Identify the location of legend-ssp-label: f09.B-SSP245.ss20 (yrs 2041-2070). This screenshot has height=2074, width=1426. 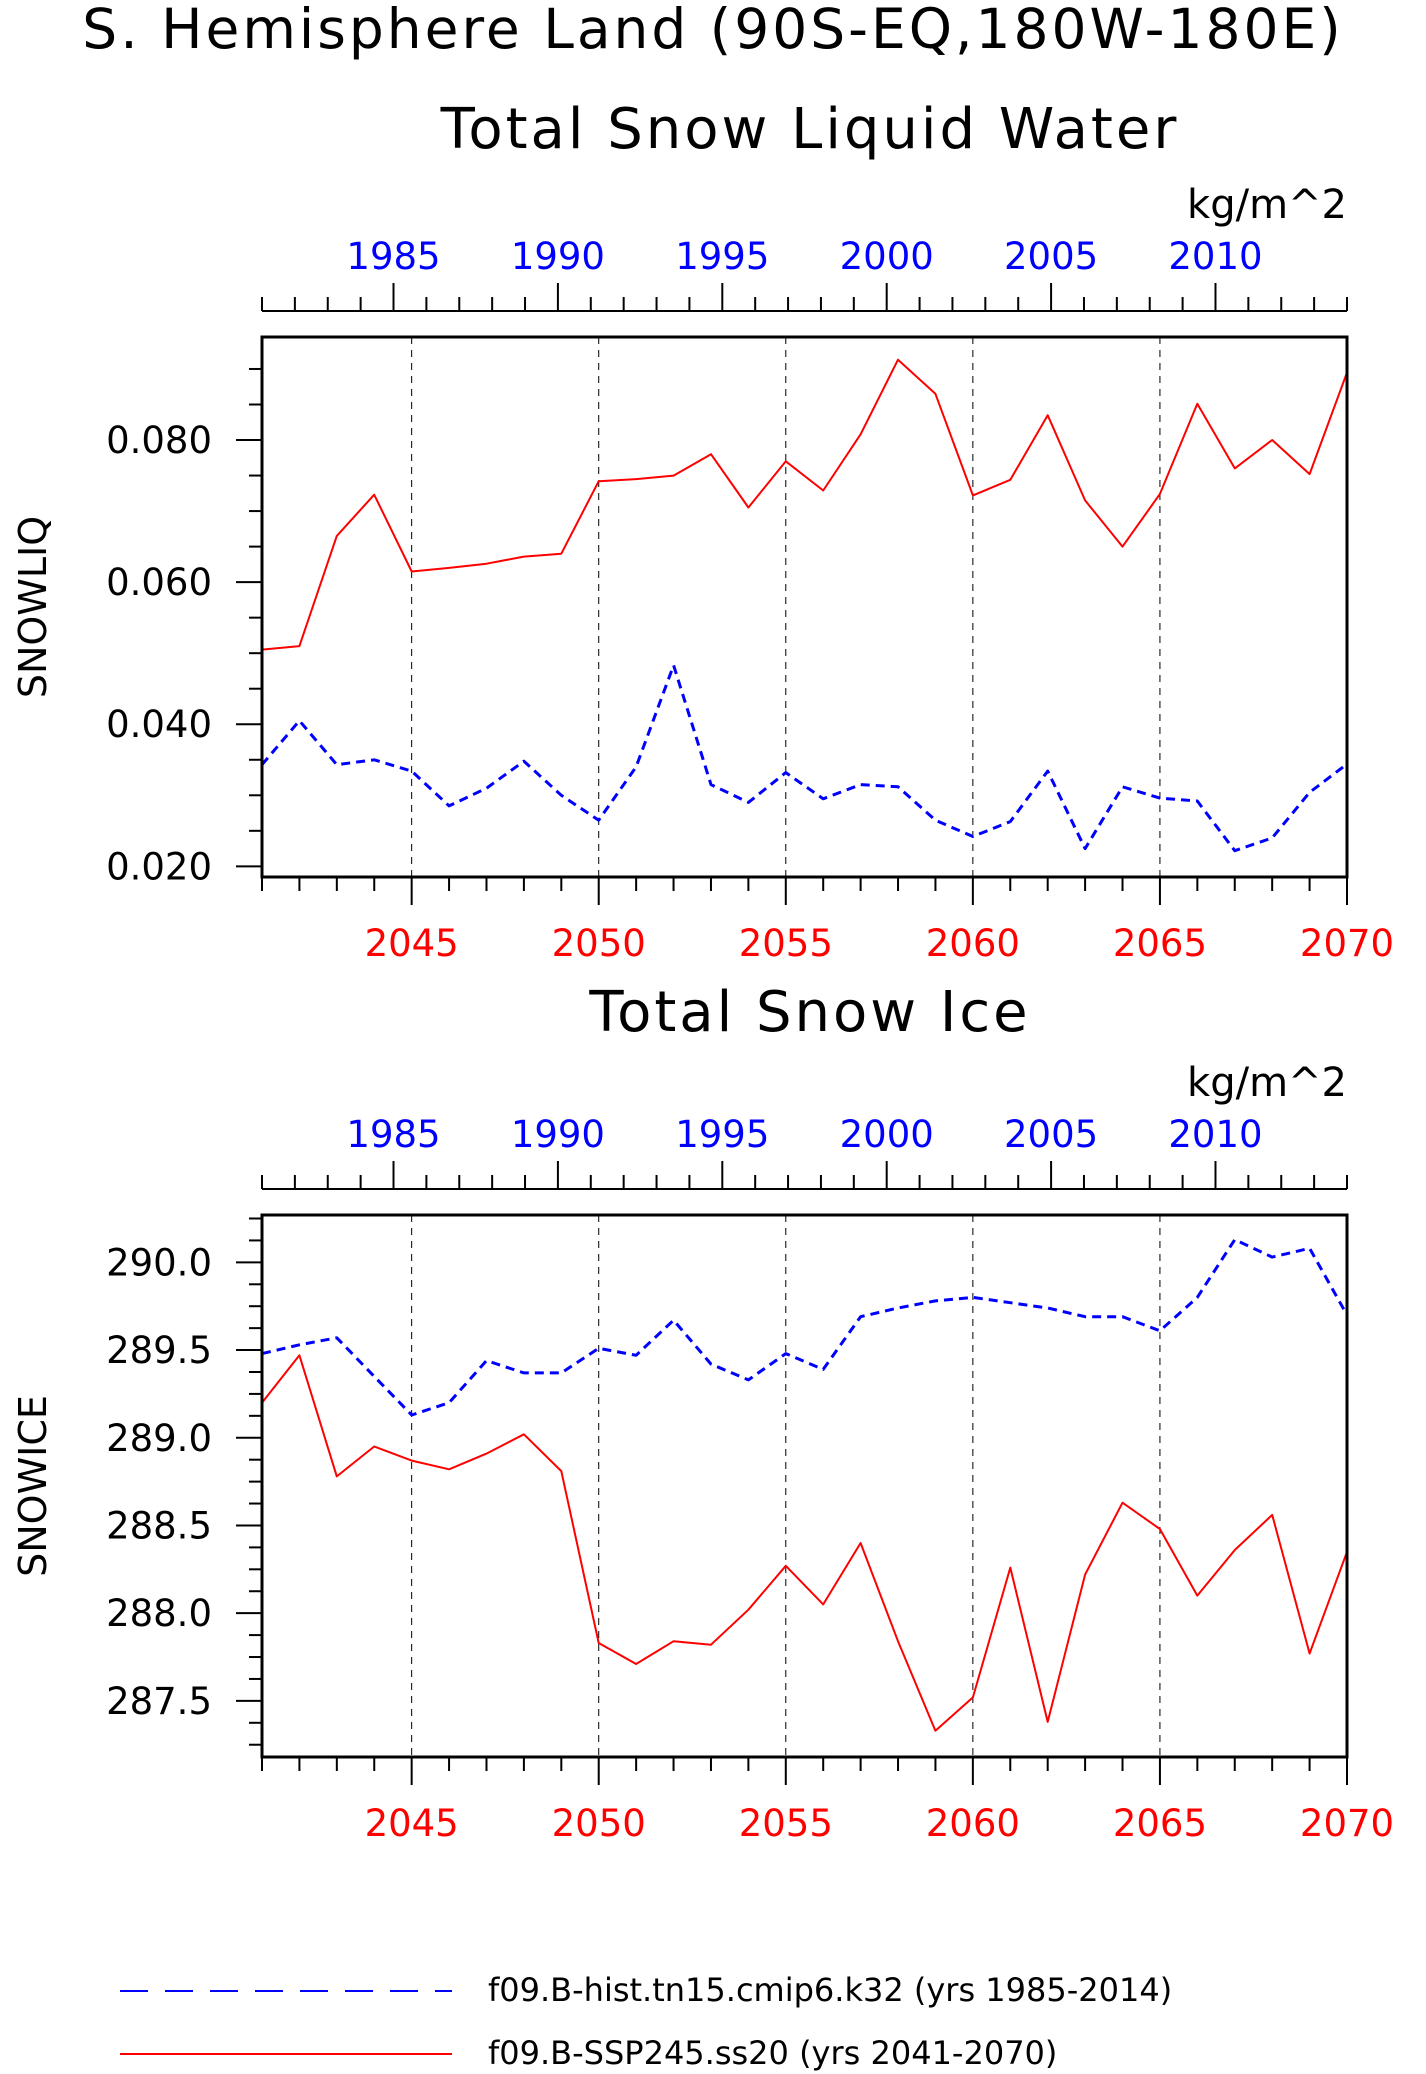
(772, 2053).